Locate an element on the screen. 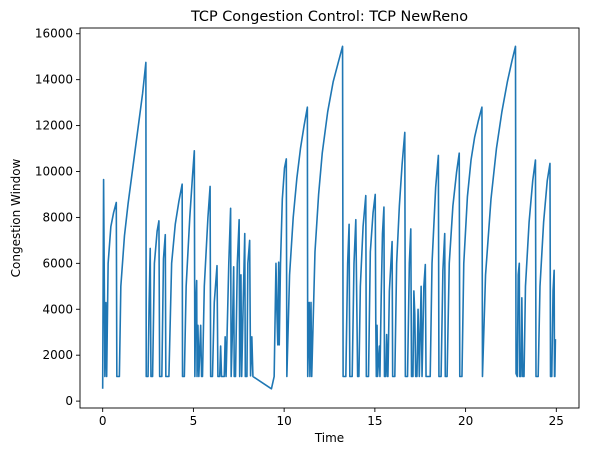 This screenshot has height=459, width=589. x-axis-label: Time is located at coordinates (329, 438).